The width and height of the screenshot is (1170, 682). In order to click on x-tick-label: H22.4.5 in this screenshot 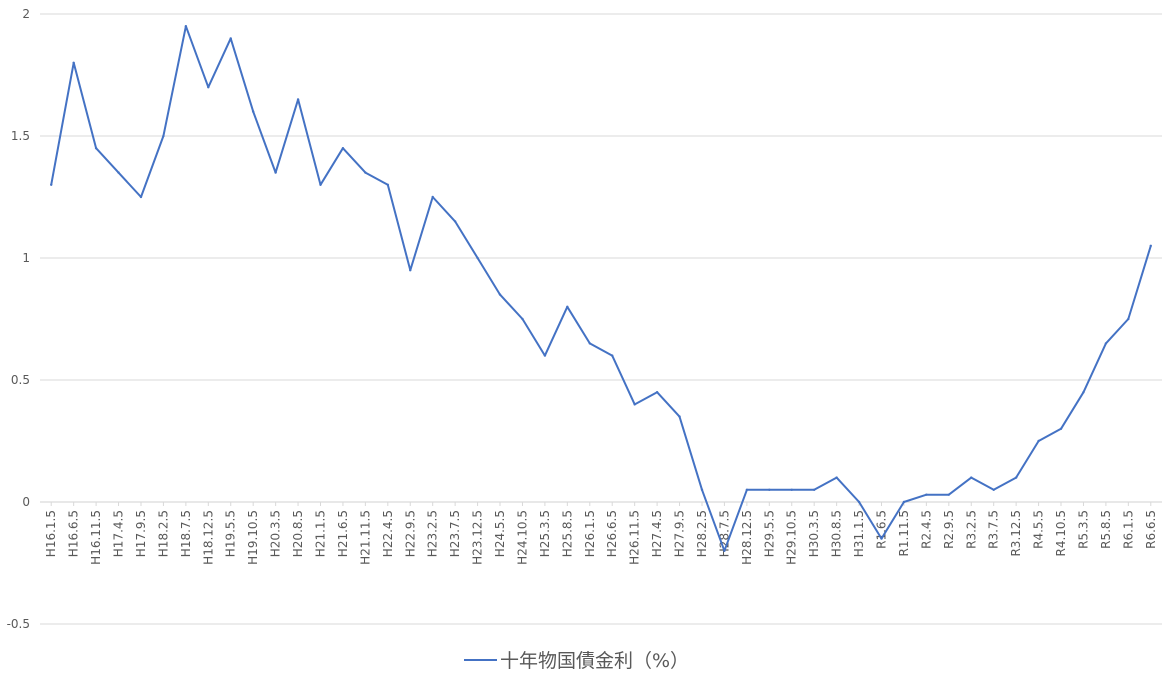, I will do `click(388, 533)`.